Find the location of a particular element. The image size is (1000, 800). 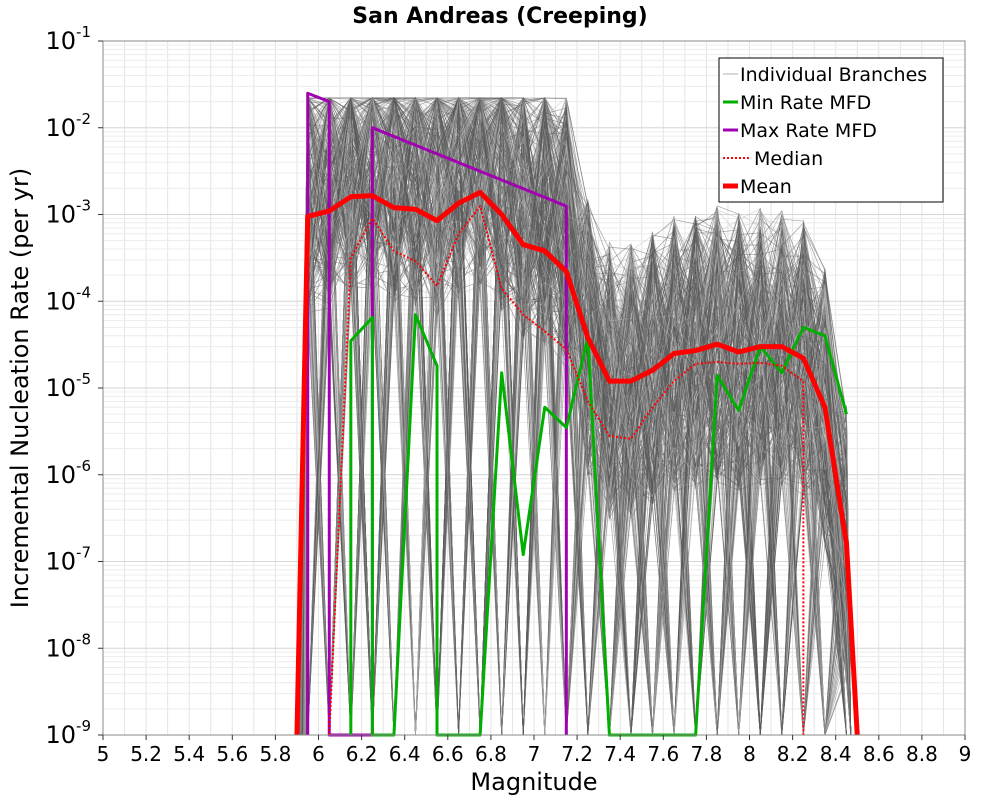

y-tick-label: 10⁻² is located at coordinates (68, 126).